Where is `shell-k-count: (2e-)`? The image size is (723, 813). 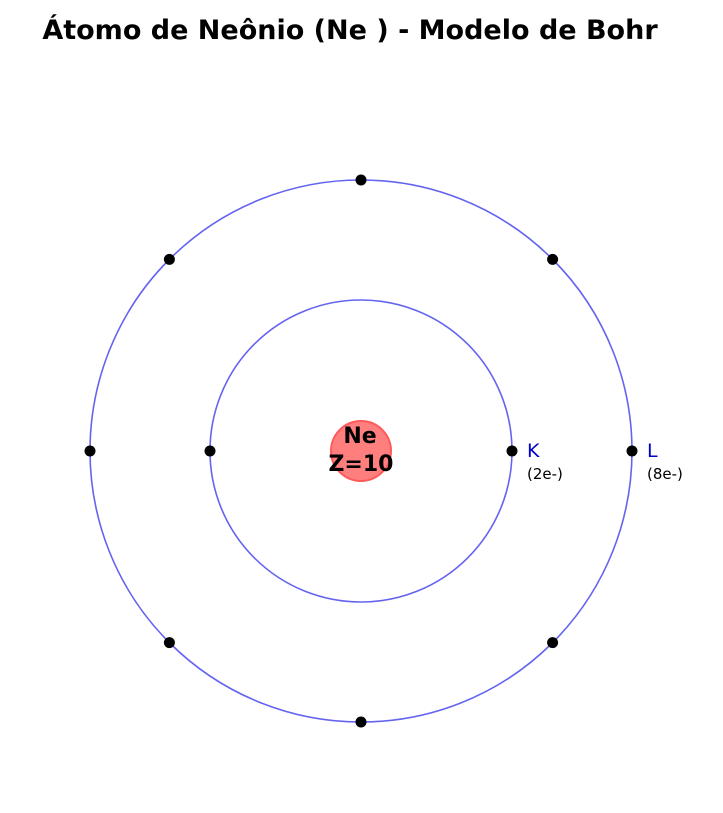
shell-k-count: (2e-) is located at coordinates (545, 474).